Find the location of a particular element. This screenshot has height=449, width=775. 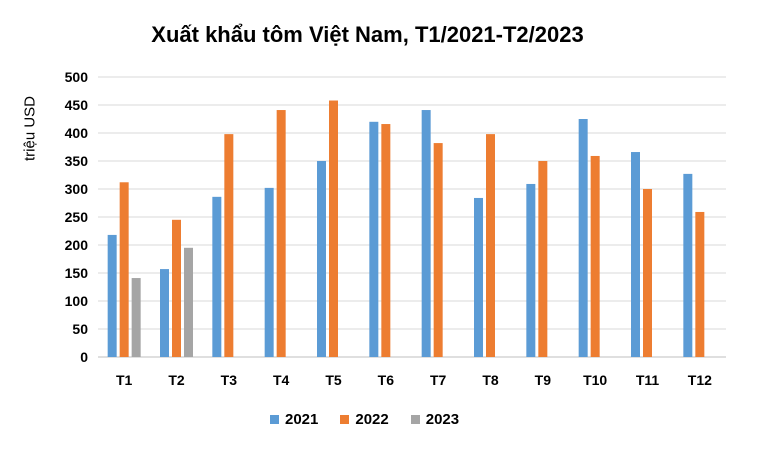

y-tick-label: 400 is located at coordinates (77, 133).